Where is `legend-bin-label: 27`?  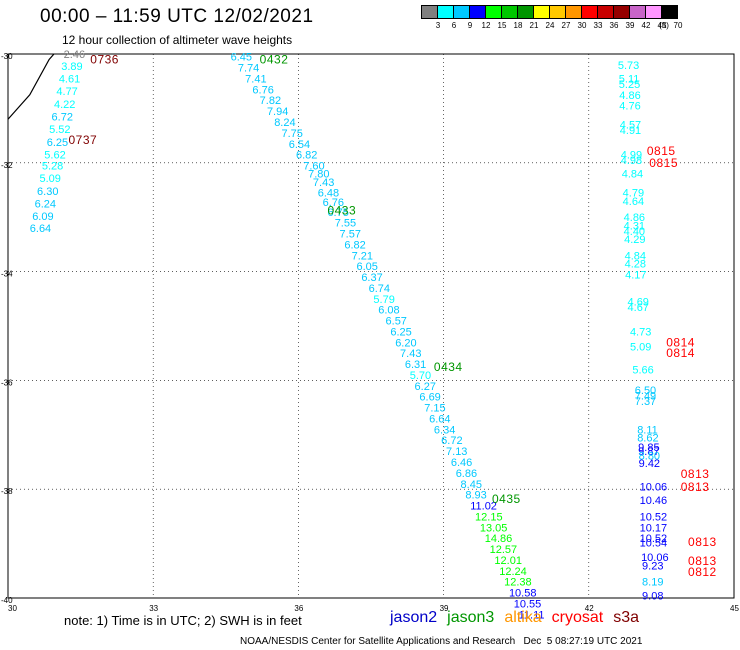
legend-bin-label: 27 is located at coordinates (566, 25).